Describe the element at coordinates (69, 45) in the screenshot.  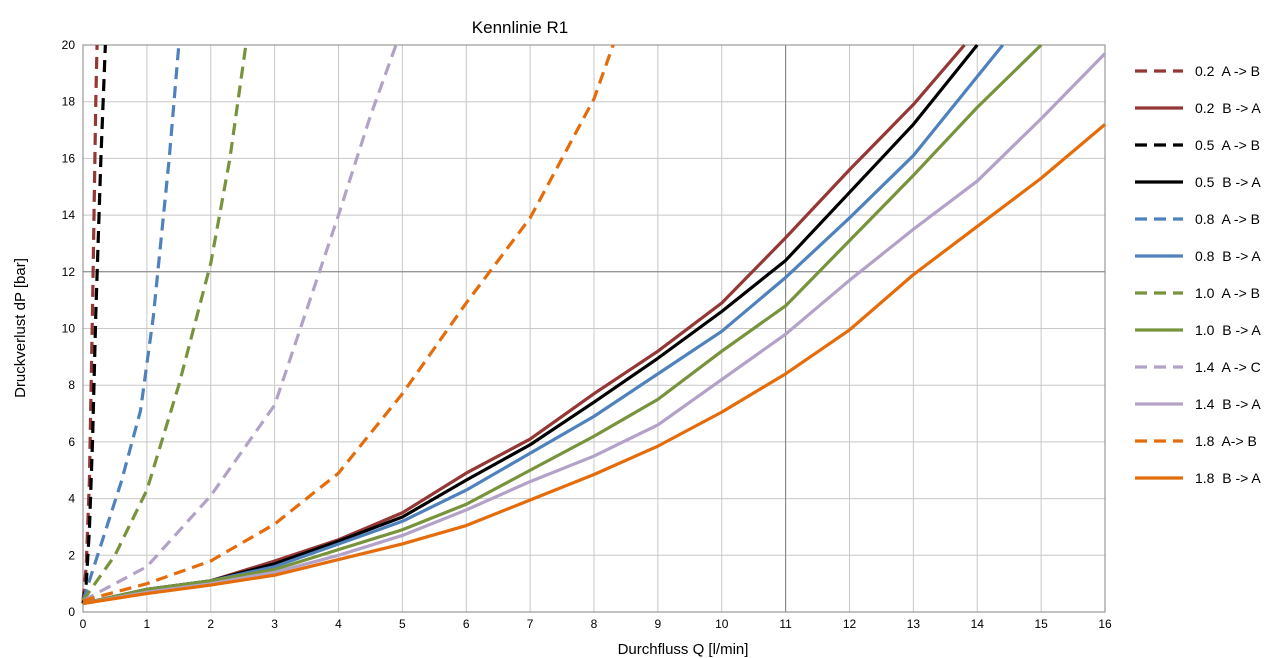
I see `y-tick-label: 20` at that location.